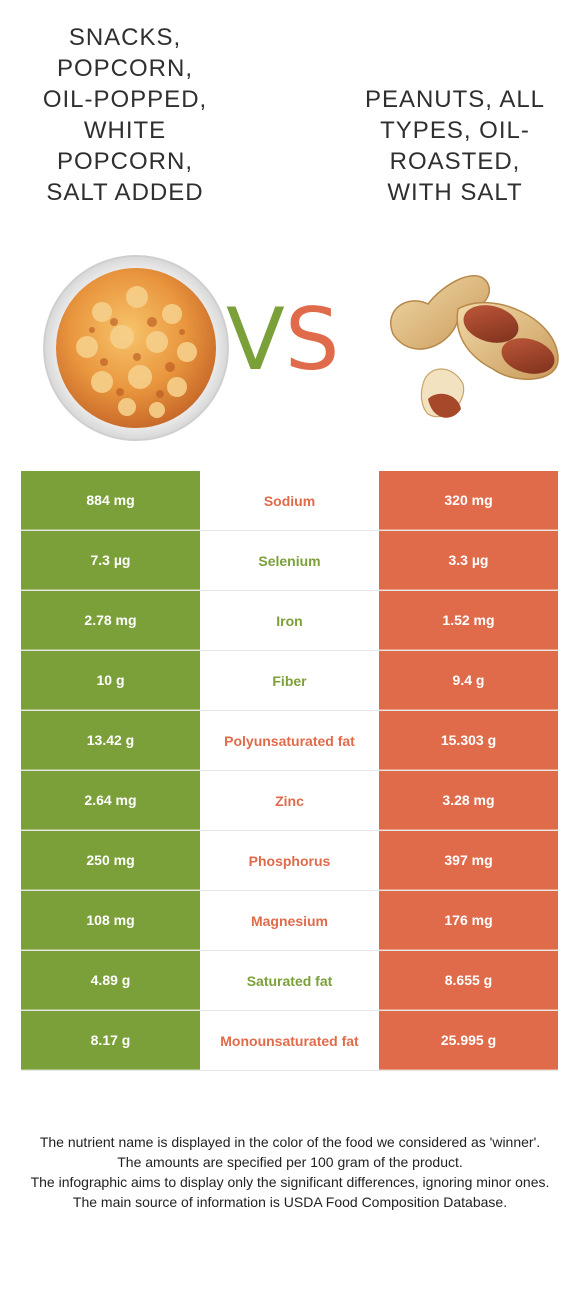 The height and width of the screenshot is (1313, 580). I want to click on left-value: 2.78 mg, so click(110, 620).